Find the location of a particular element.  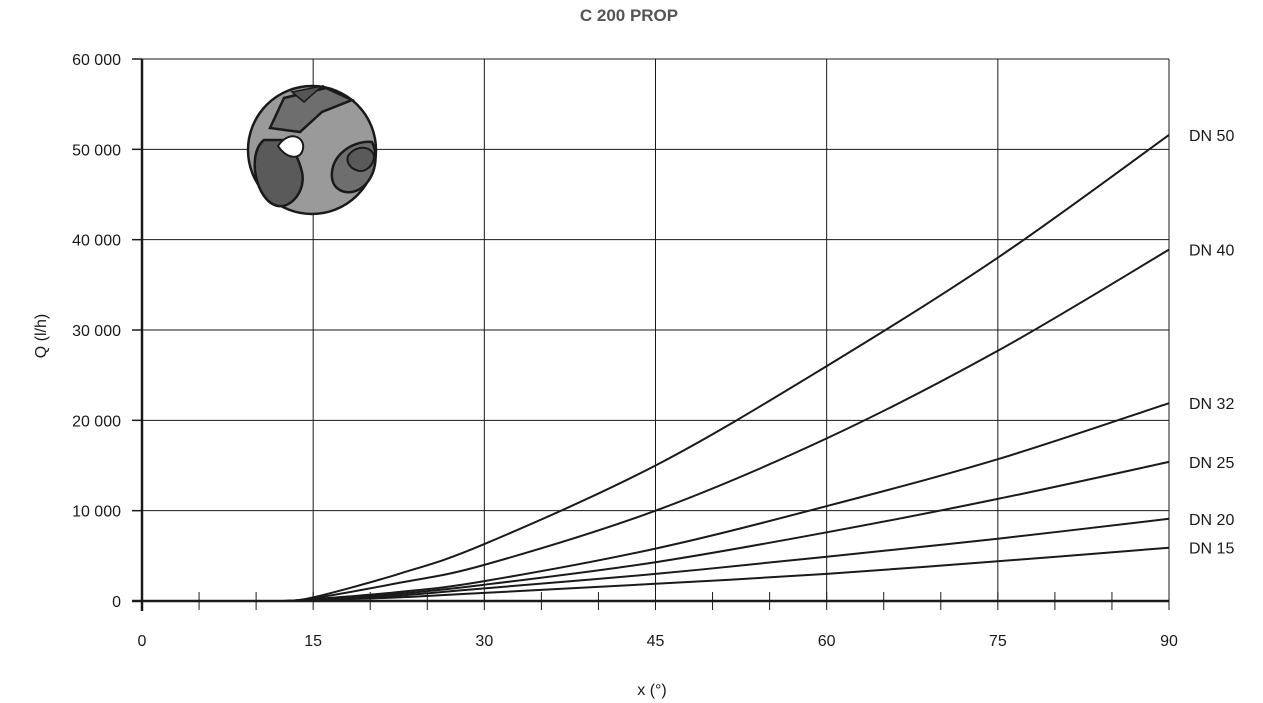

series-label: DN 50 is located at coordinates (1211, 136).